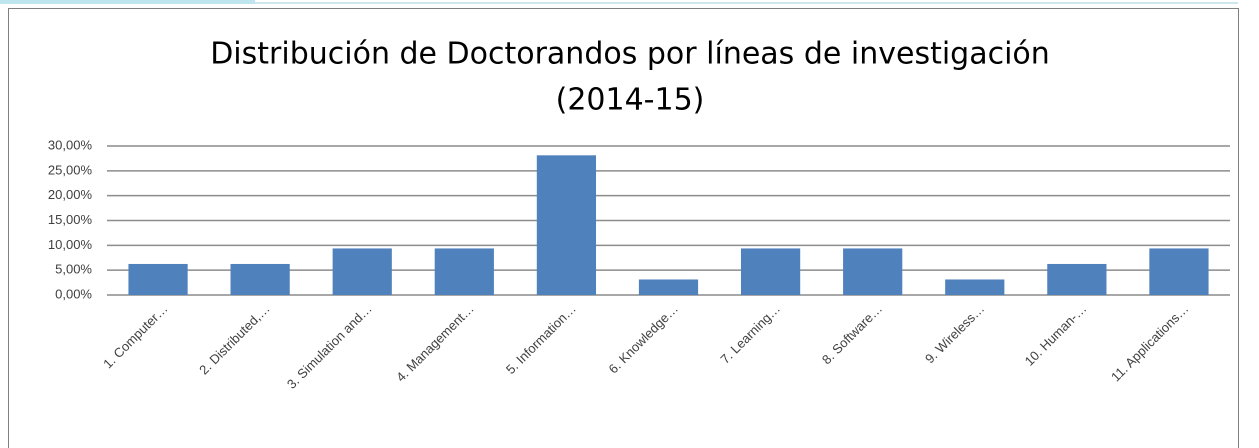  Describe the element at coordinates (70, 194) in the screenshot. I see `y-tick-label: 20,00%` at that location.